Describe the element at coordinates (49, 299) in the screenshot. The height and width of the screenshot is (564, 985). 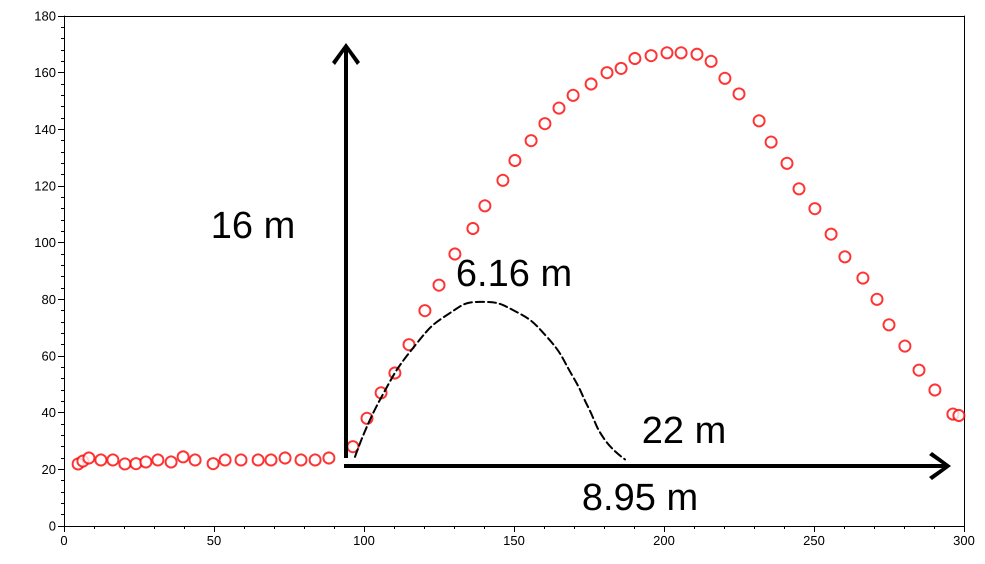
I see `y-tick-label: 80` at that location.